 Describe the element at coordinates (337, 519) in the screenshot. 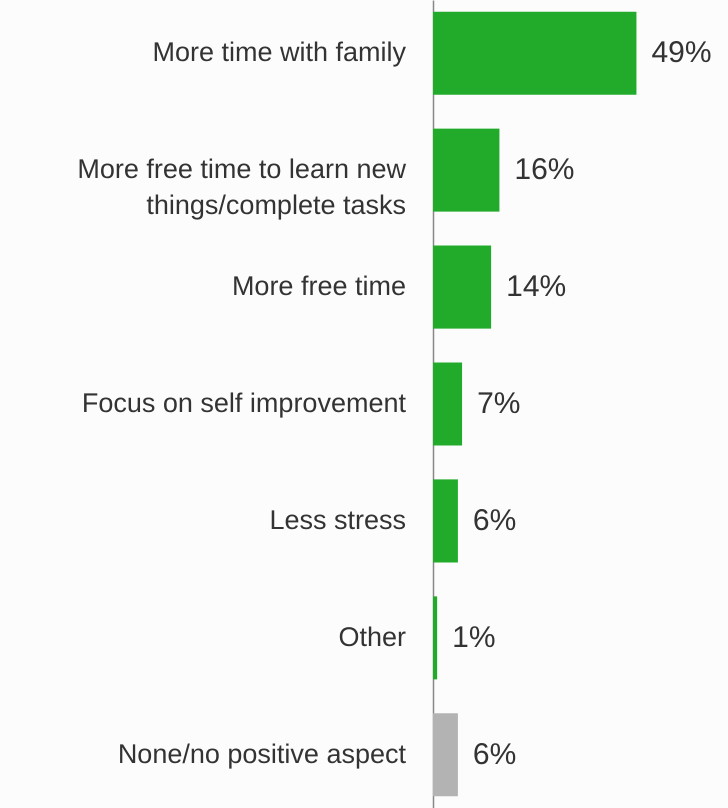

I see `y-tick-label: Less stress` at that location.